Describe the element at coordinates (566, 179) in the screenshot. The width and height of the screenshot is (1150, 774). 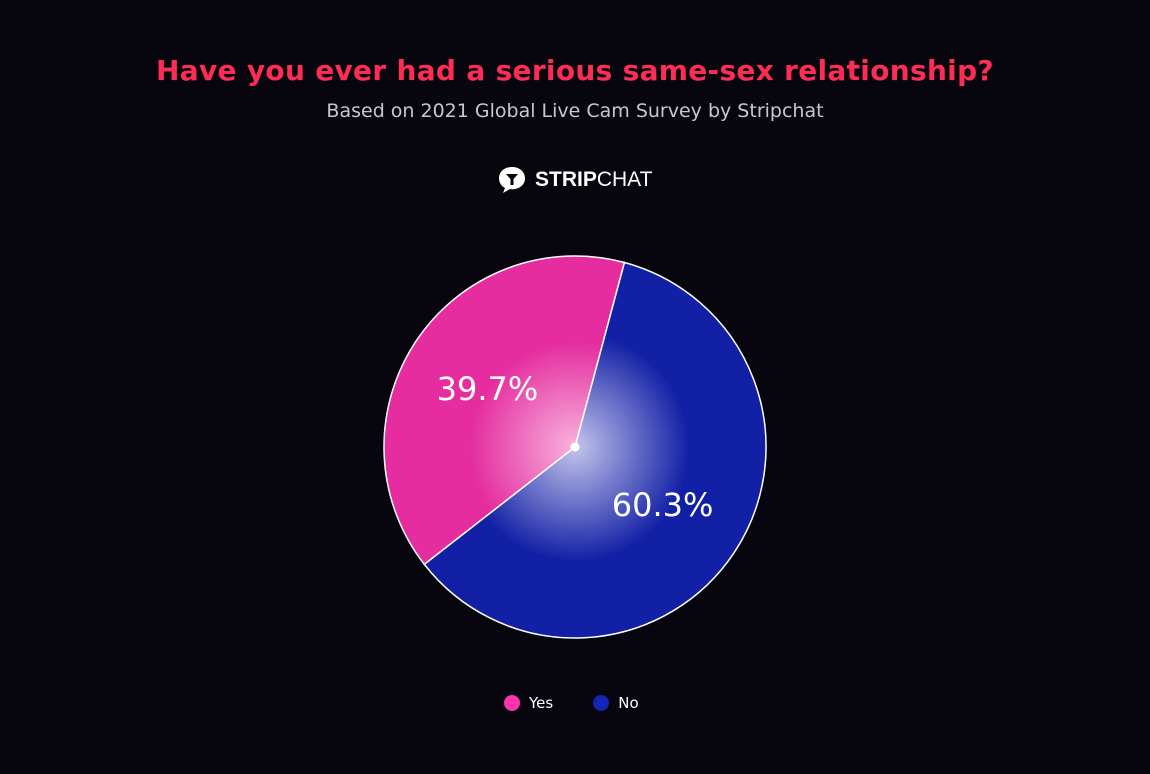
I see `logo-text-bold: STRIP` at that location.